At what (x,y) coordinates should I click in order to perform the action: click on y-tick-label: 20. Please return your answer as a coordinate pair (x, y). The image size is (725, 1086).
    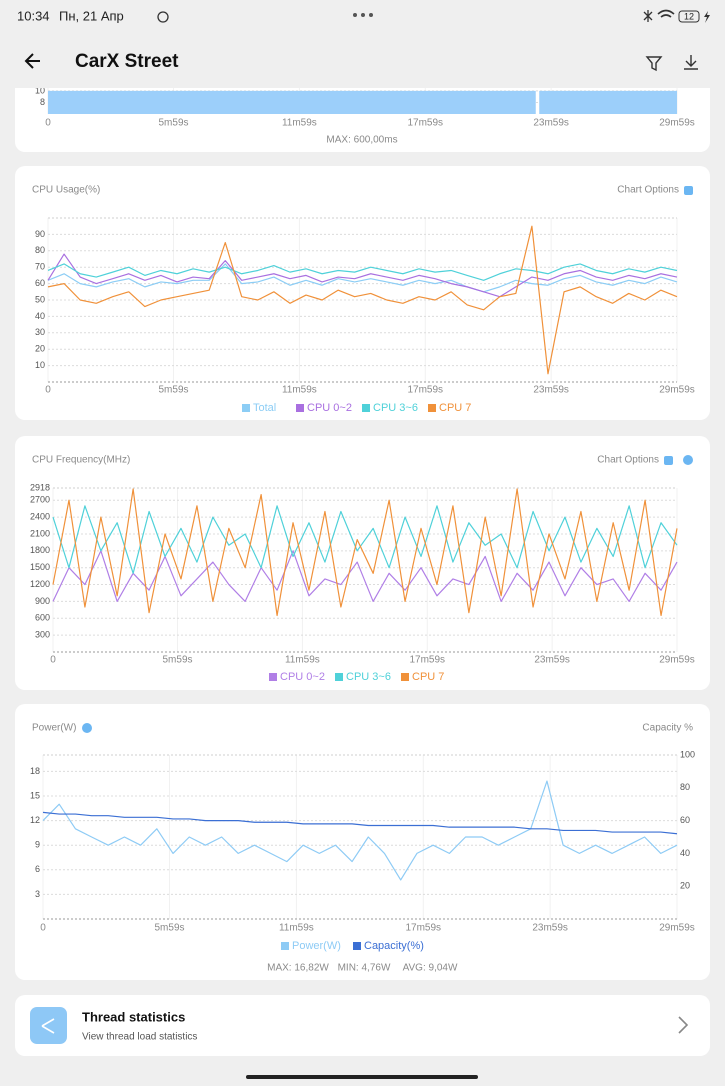
    Looking at the image, I should click on (40, 349).